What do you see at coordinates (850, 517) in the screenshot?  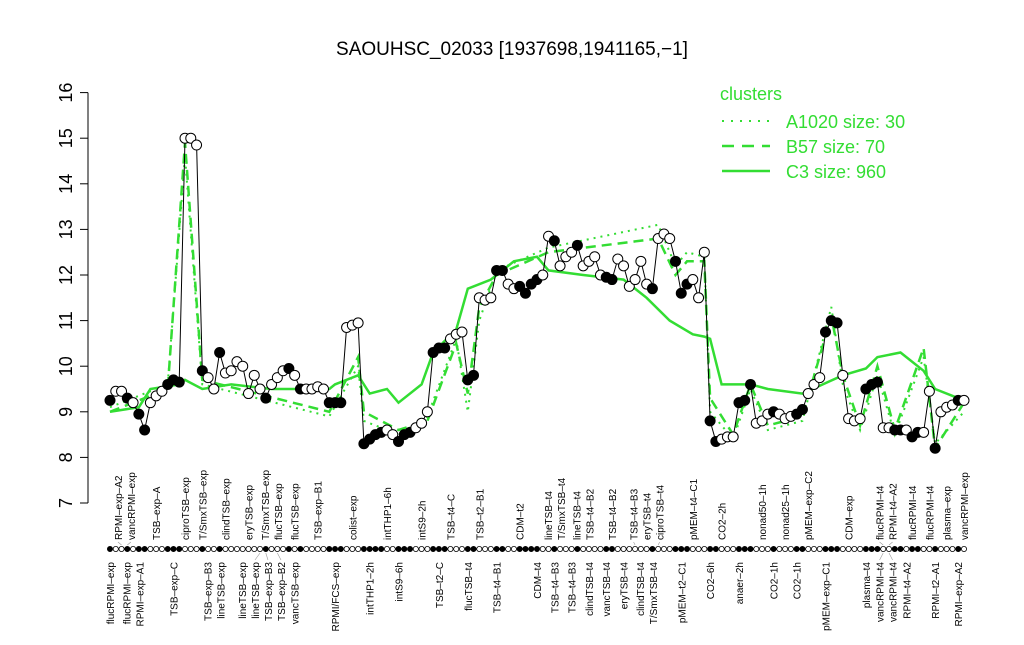 I see `x-label-upper: CDM–exp` at bounding box center [850, 517].